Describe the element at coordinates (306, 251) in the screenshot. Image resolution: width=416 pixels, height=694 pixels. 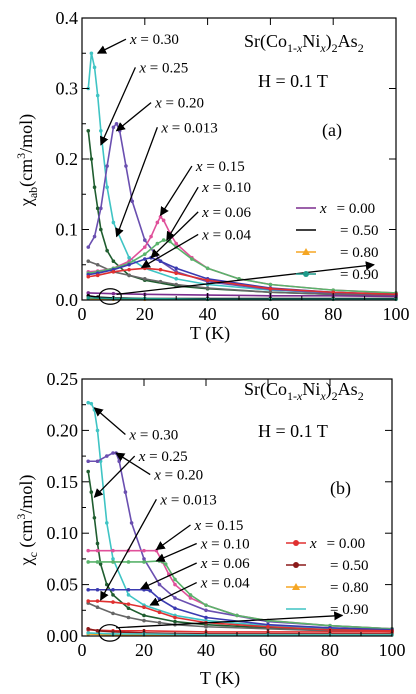
I see `legend-triangle-marker` at that location.